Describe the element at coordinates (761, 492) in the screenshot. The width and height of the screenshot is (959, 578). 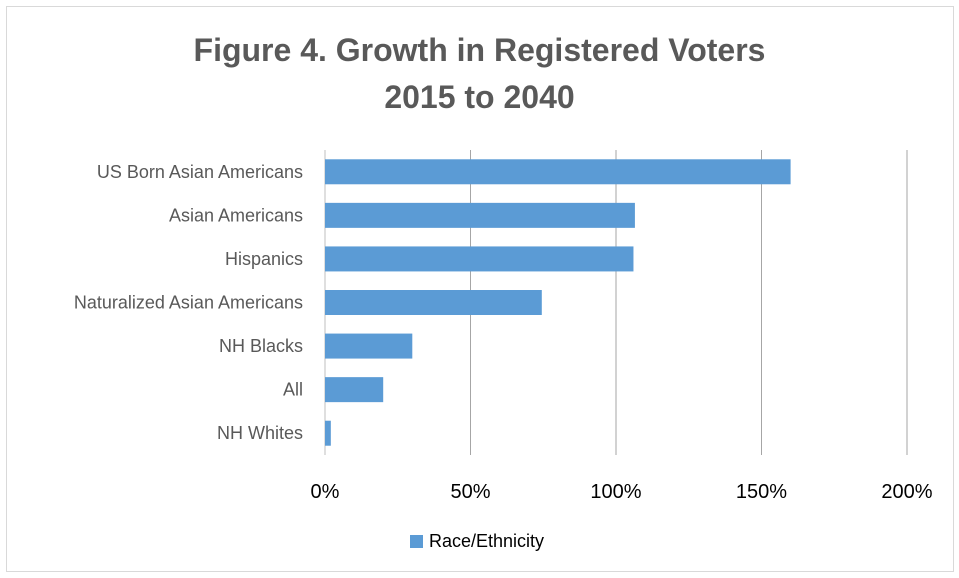
I see `x-tick-label: 150%` at that location.